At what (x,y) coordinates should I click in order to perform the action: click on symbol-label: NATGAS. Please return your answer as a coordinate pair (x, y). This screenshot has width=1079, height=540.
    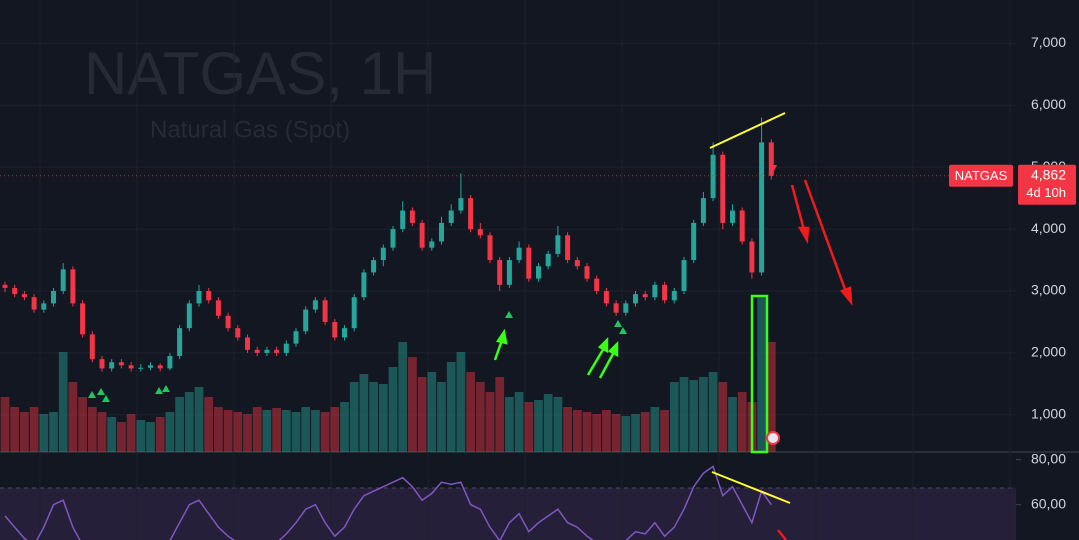
    Looking at the image, I should click on (981, 175).